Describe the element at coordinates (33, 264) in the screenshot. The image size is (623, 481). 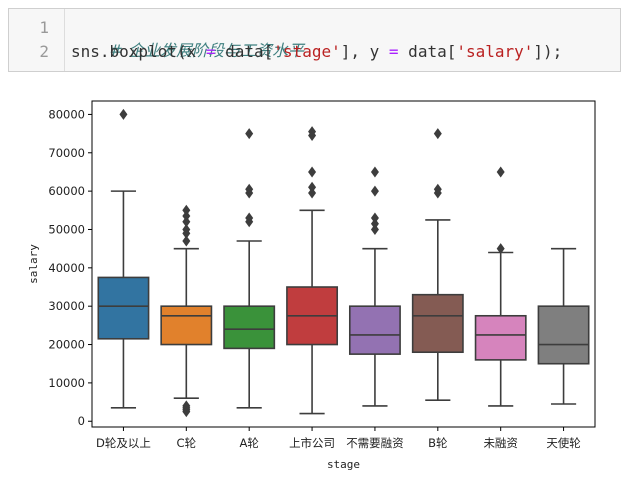
I see `y-axis-label: salary` at that location.